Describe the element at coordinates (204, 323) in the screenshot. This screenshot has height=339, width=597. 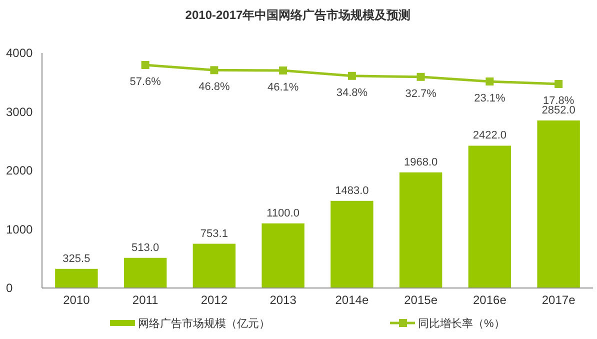
I see `legend-label: 网络广告市场规模（亿元）` at that location.